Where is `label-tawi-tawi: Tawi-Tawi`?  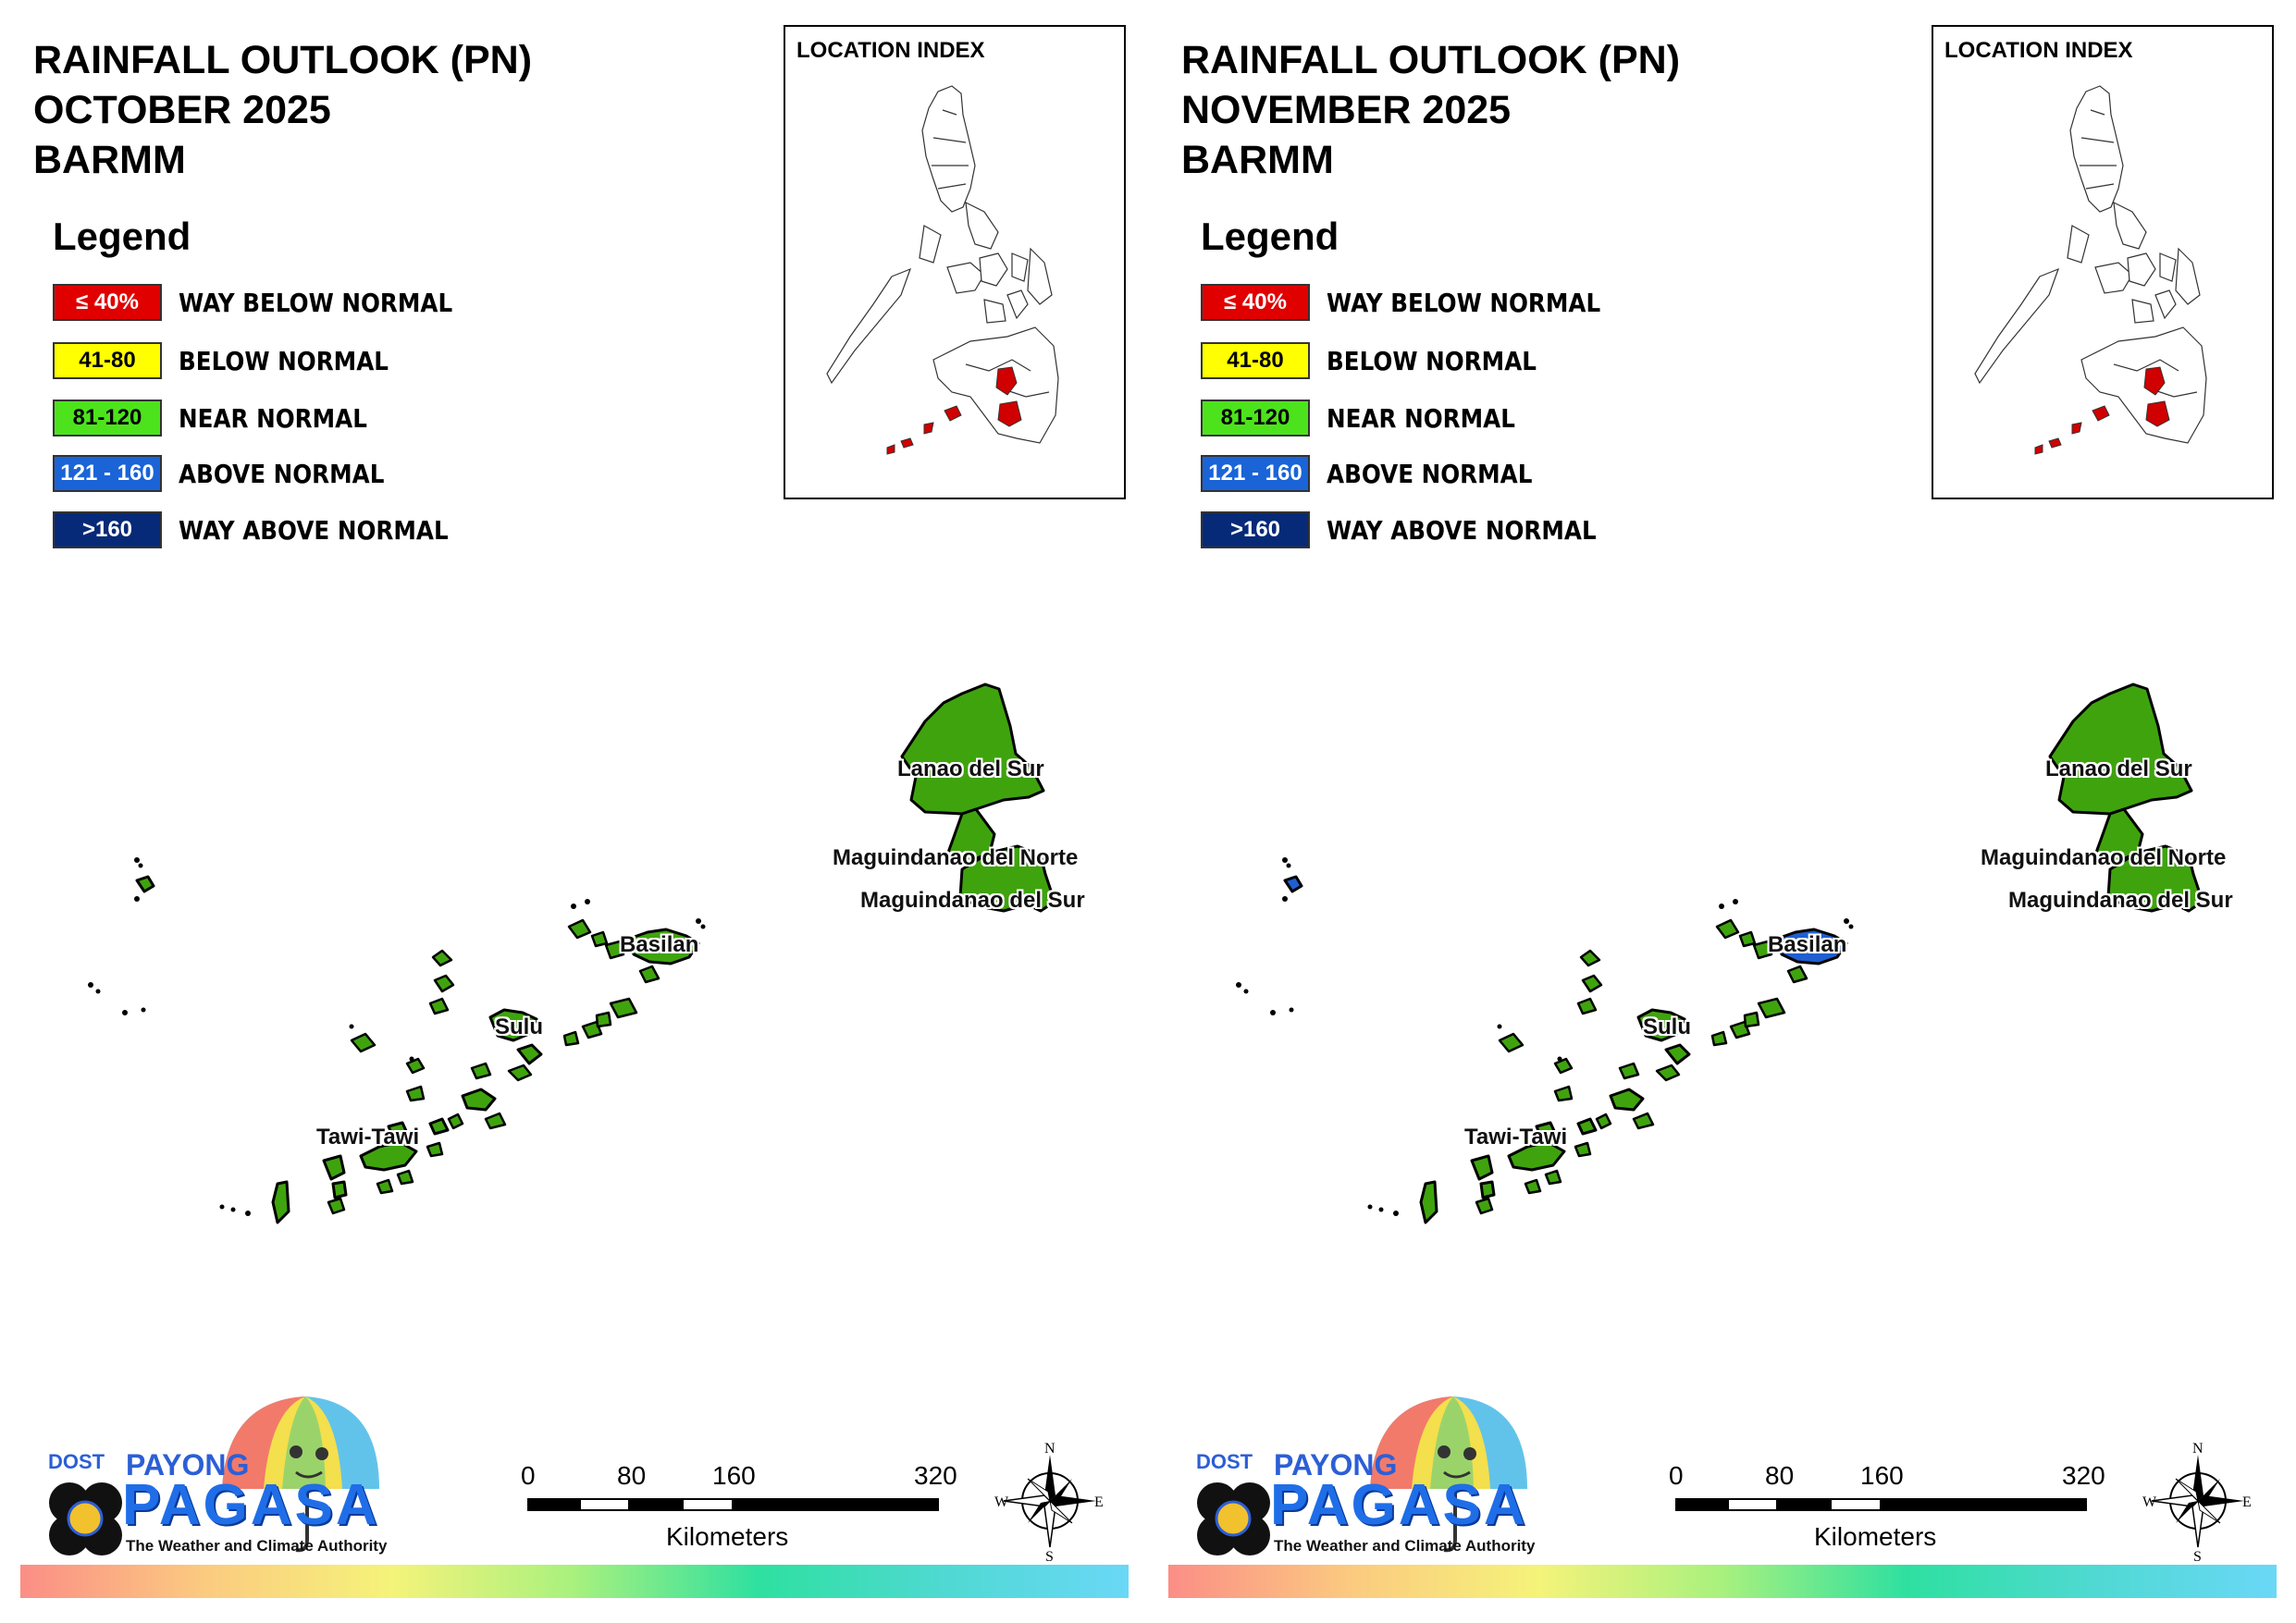 label-tawi-tawi: Tawi-Tawi is located at coordinates (1516, 1137).